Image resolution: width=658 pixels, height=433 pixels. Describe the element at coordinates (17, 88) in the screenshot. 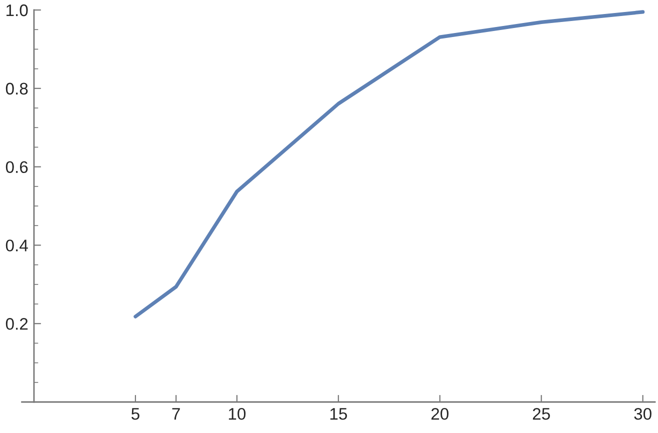

I see `y-tick-label: 0.8` at that location.